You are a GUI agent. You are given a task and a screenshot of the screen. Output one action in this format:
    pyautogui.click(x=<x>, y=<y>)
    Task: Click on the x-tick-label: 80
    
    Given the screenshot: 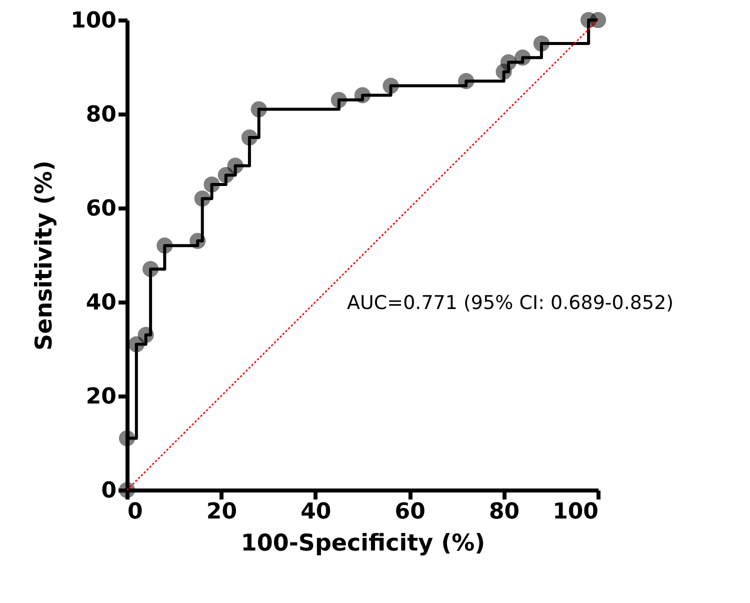 What is the action you would take?
    pyautogui.click(x=504, y=512)
    